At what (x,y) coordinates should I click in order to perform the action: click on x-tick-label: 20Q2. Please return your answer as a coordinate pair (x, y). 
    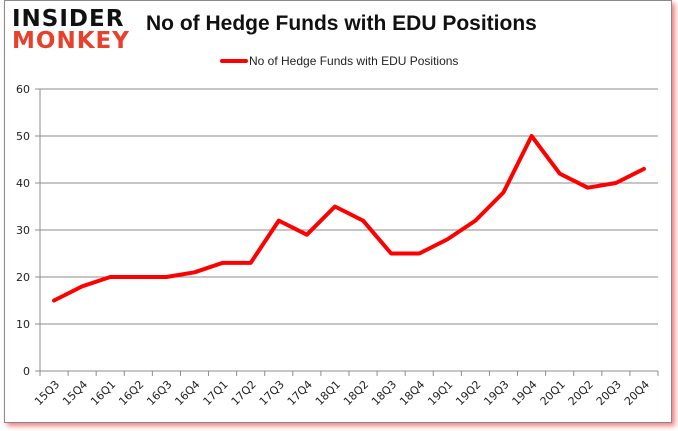
    Looking at the image, I should click on (581, 393).